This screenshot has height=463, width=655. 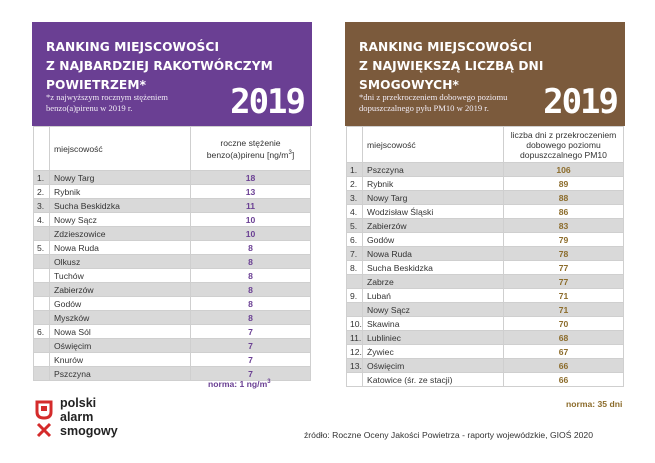 I want to click on value-header-line-2: dobowego poziomu, so click(x=563, y=144).